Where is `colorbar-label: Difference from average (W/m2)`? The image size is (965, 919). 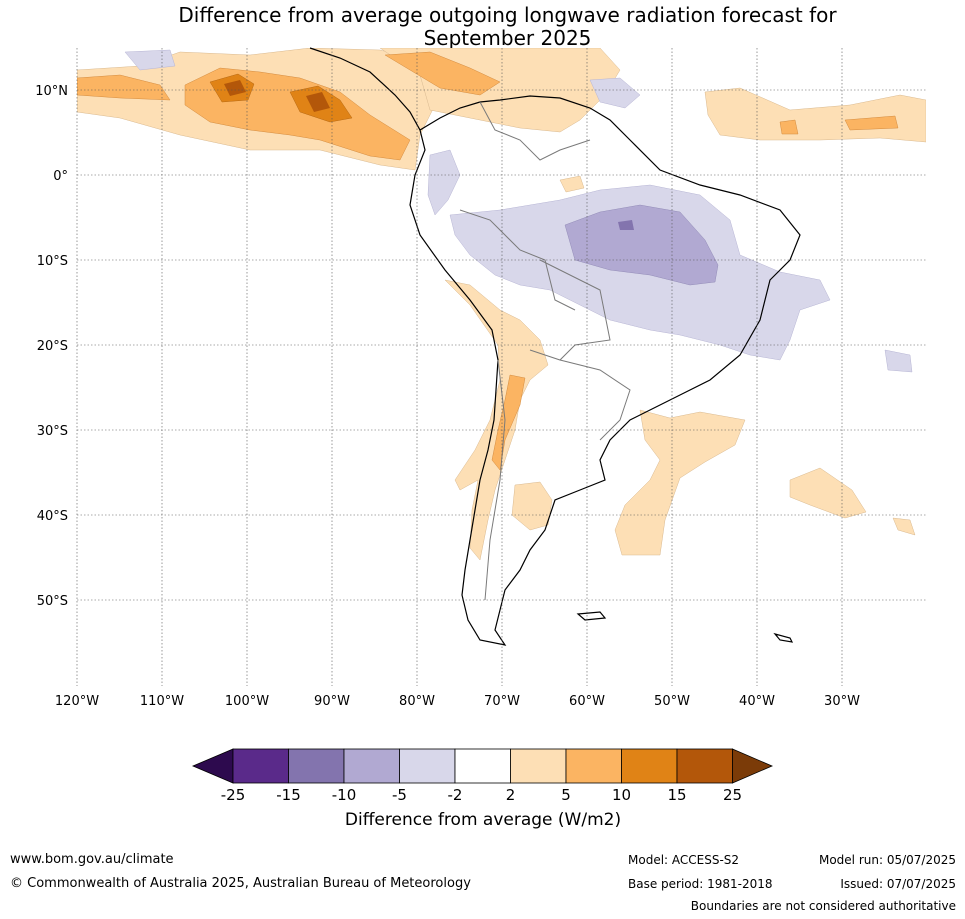
colorbar-label: Difference from average (W/m2) is located at coordinates (483, 820).